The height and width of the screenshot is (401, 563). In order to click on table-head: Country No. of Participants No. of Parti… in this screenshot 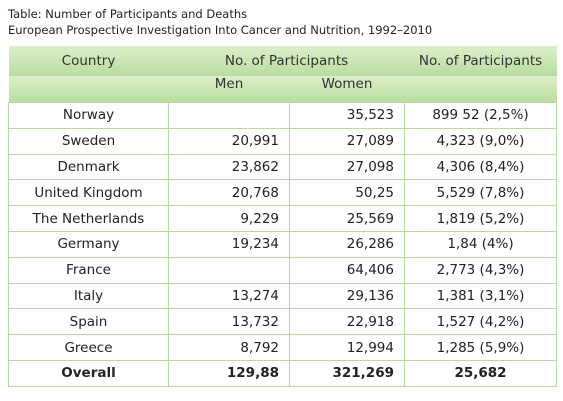, I will do `click(282, 74)`.